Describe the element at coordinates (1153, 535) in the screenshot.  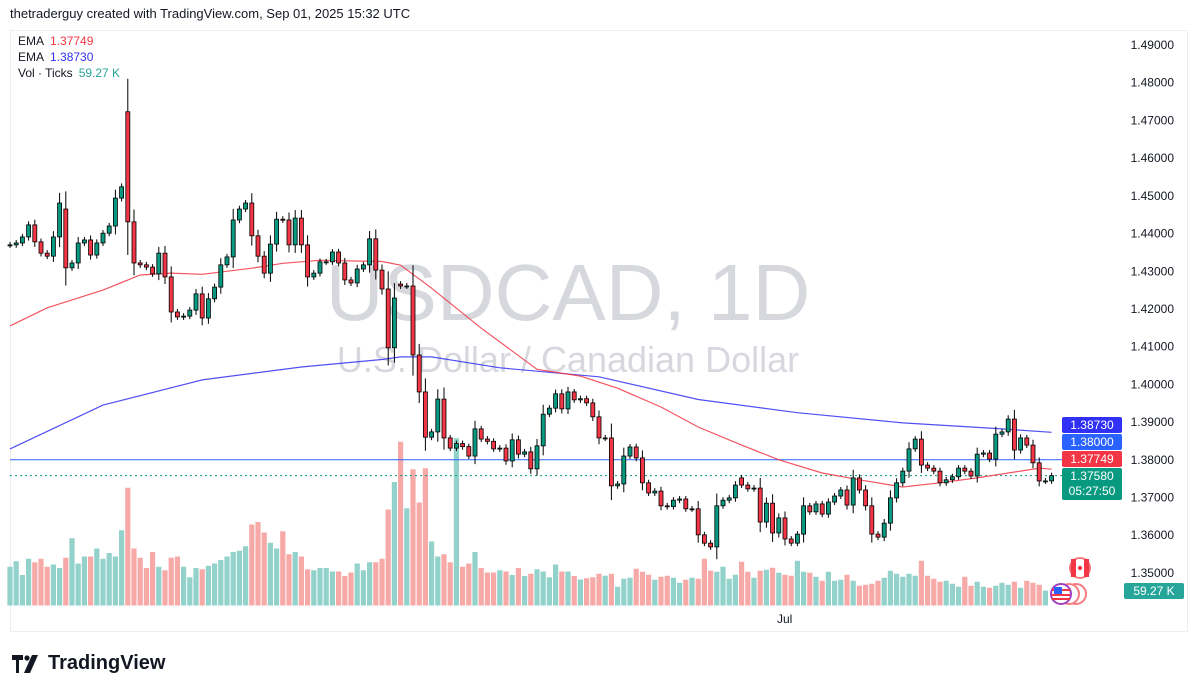
I see `price-tick-label: 1.36000` at that location.